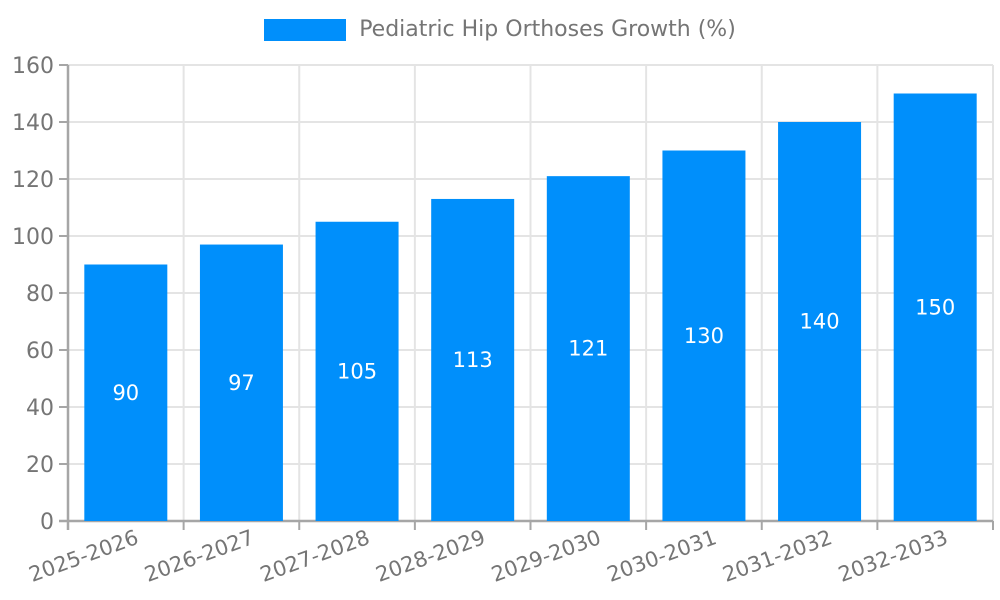 The image size is (1000, 600). Describe the element at coordinates (547, 29) in the screenshot. I see `legend-label: Pediatric Hip Orthoses Growth (%)` at that location.